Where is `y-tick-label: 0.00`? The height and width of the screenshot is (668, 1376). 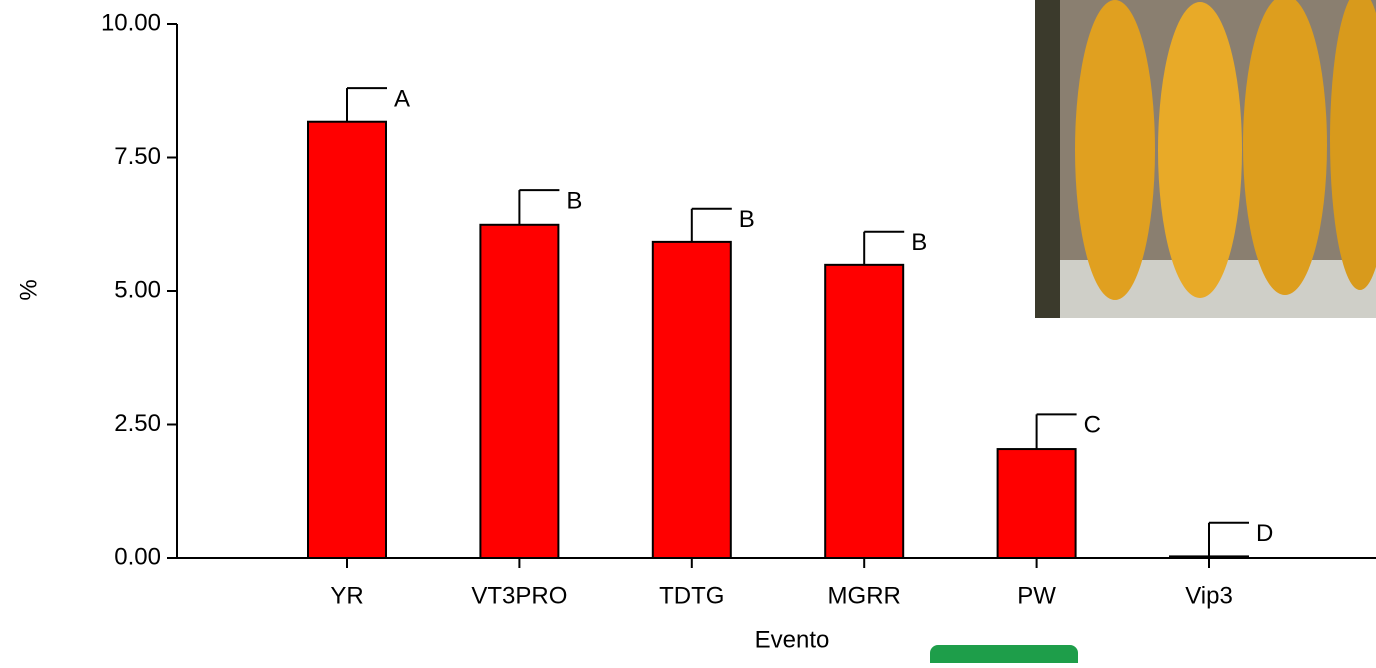
y-tick-label: 0.00 is located at coordinates (137, 556).